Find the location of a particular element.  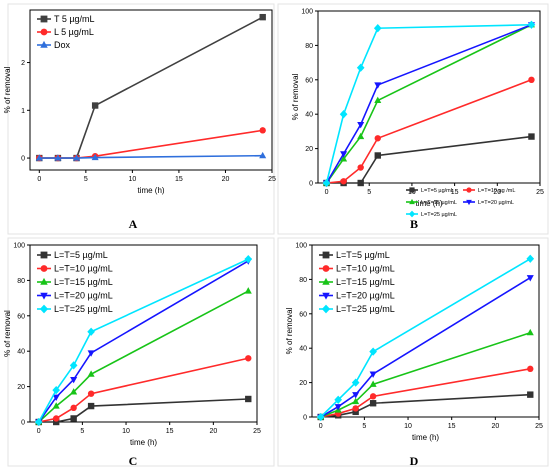

y-tick-label: 2 is located at coordinates (23, 63).